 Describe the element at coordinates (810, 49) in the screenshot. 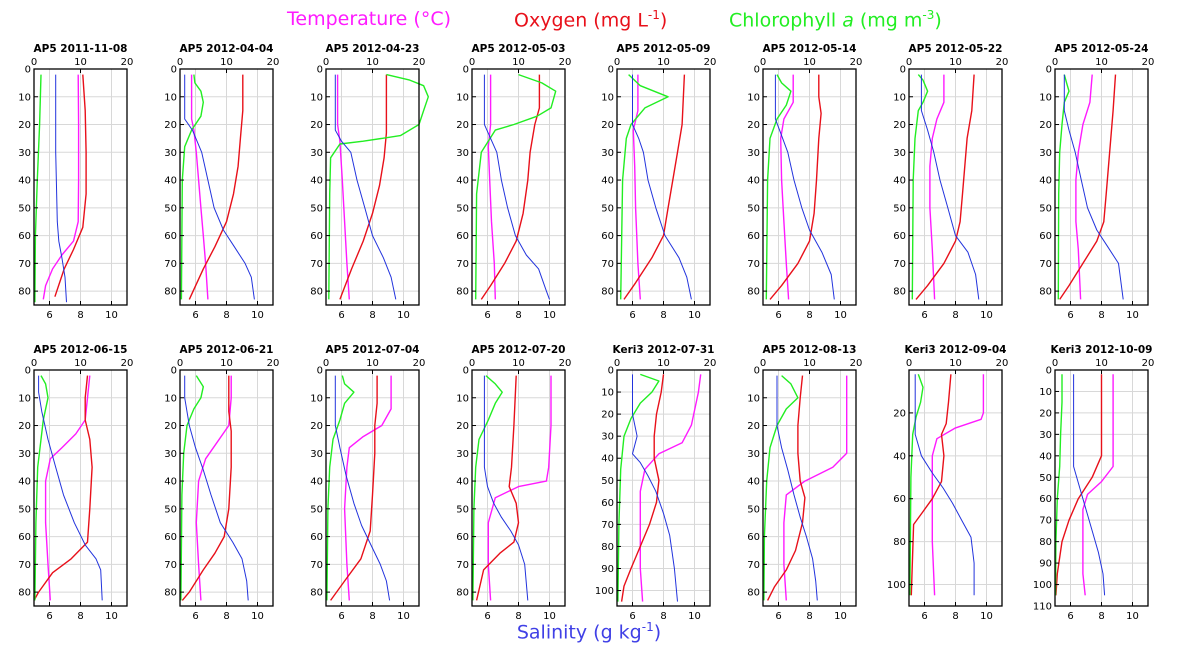

I see `panel-title: AP5 2012-05-14` at that location.